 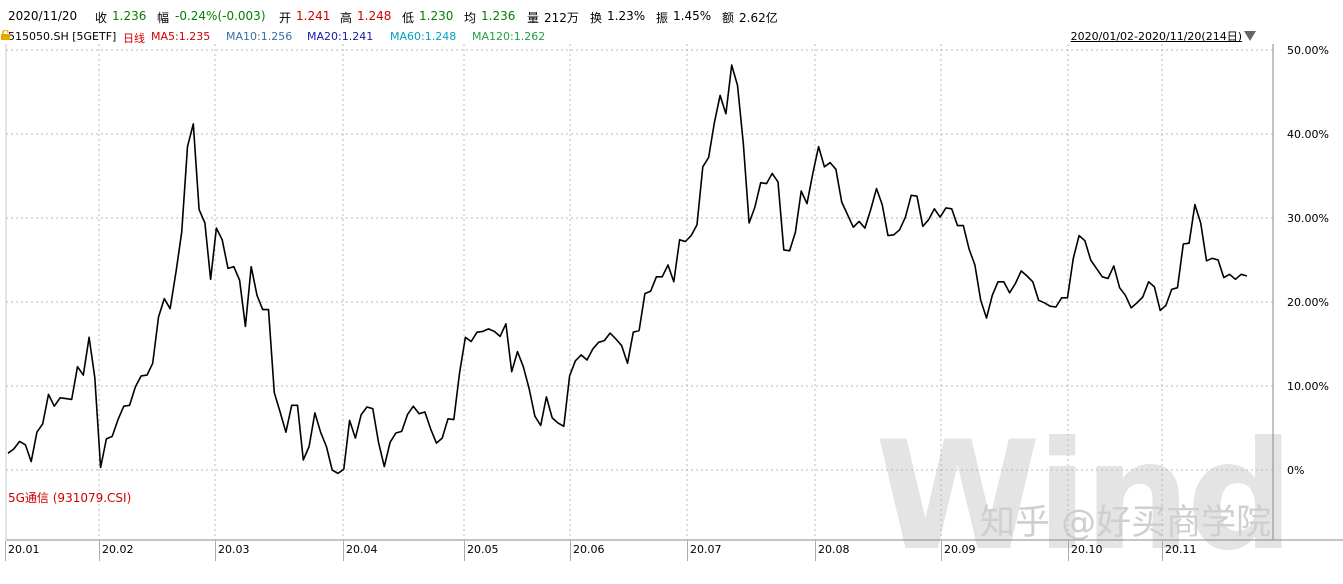 What do you see at coordinates (1308, 50) in the screenshot?
I see `y-tick-label: 50.00%` at bounding box center [1308, 50].